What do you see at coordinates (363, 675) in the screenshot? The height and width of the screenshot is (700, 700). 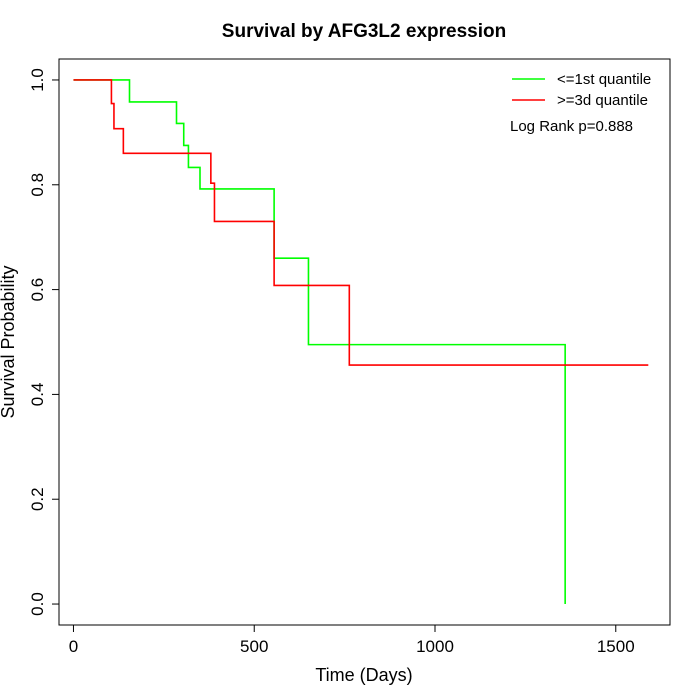 I see `x-axis-label: Time (Days)` at bounding box center [363, 675].